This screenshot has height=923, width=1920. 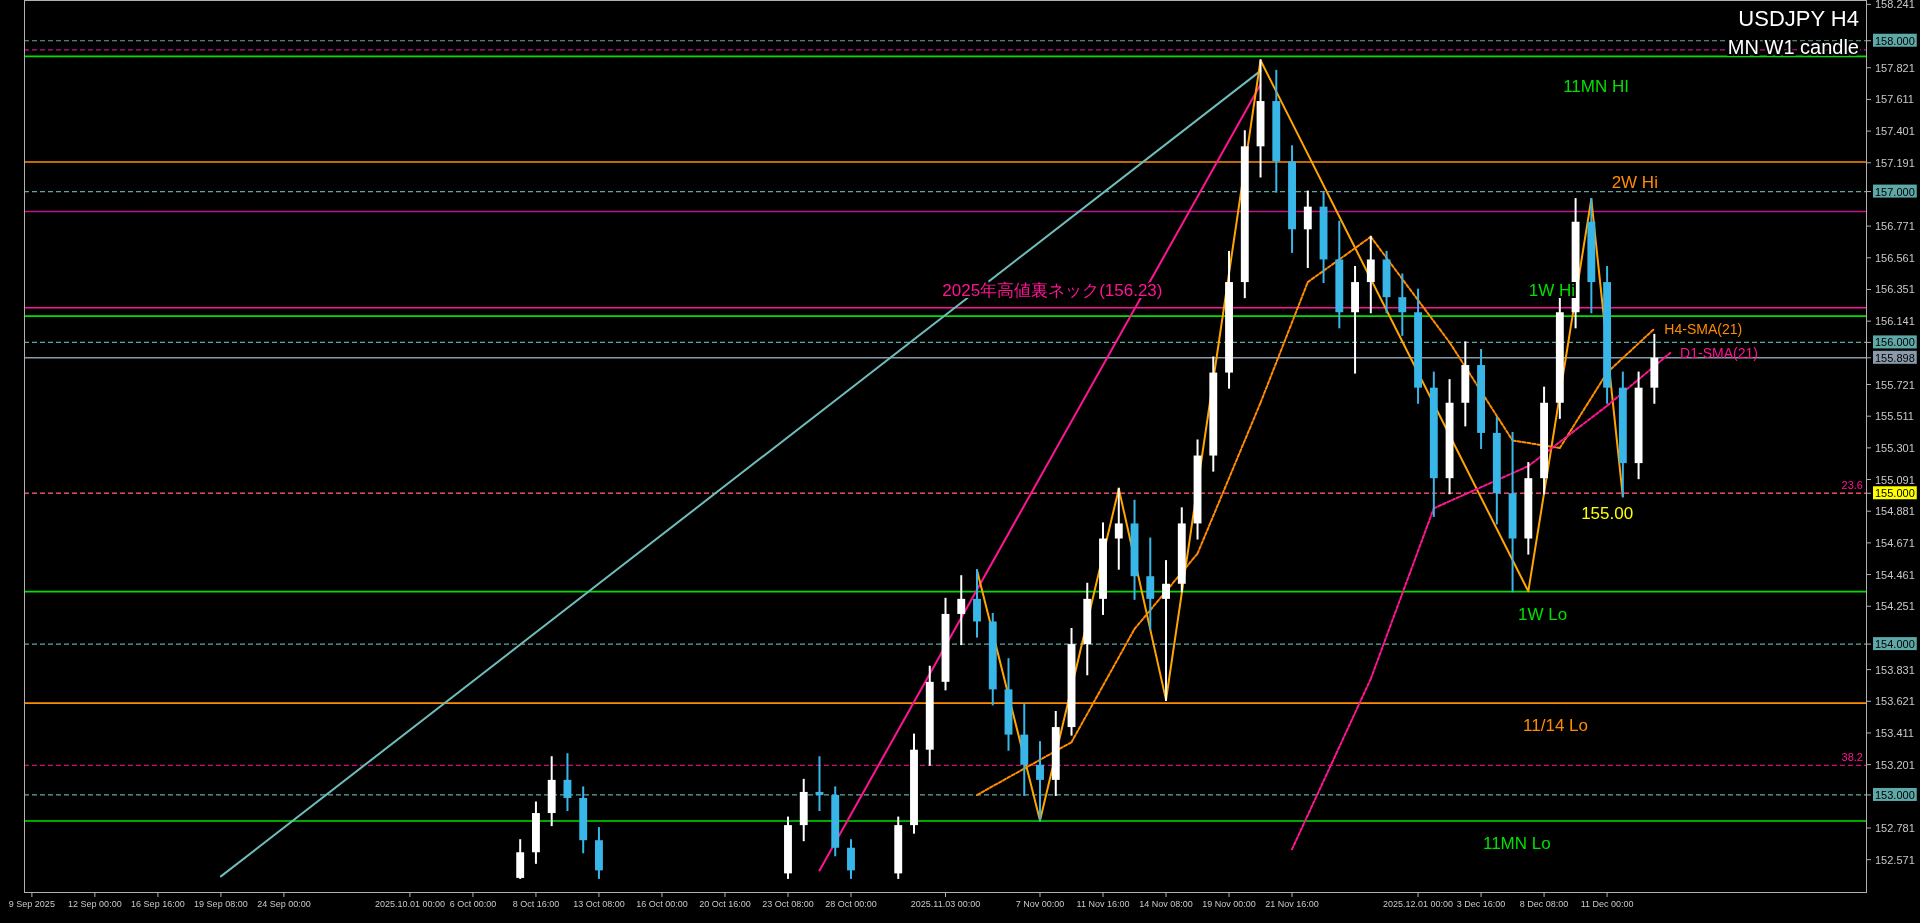 I want to click on x-tick-label: 2025.12.01 00:00, so click(x=1418, y=904).